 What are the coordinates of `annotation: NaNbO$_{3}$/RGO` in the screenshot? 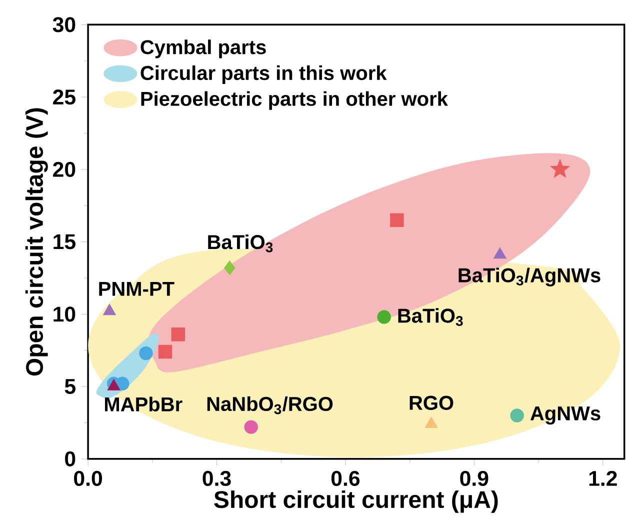 It's located at (270, 405).